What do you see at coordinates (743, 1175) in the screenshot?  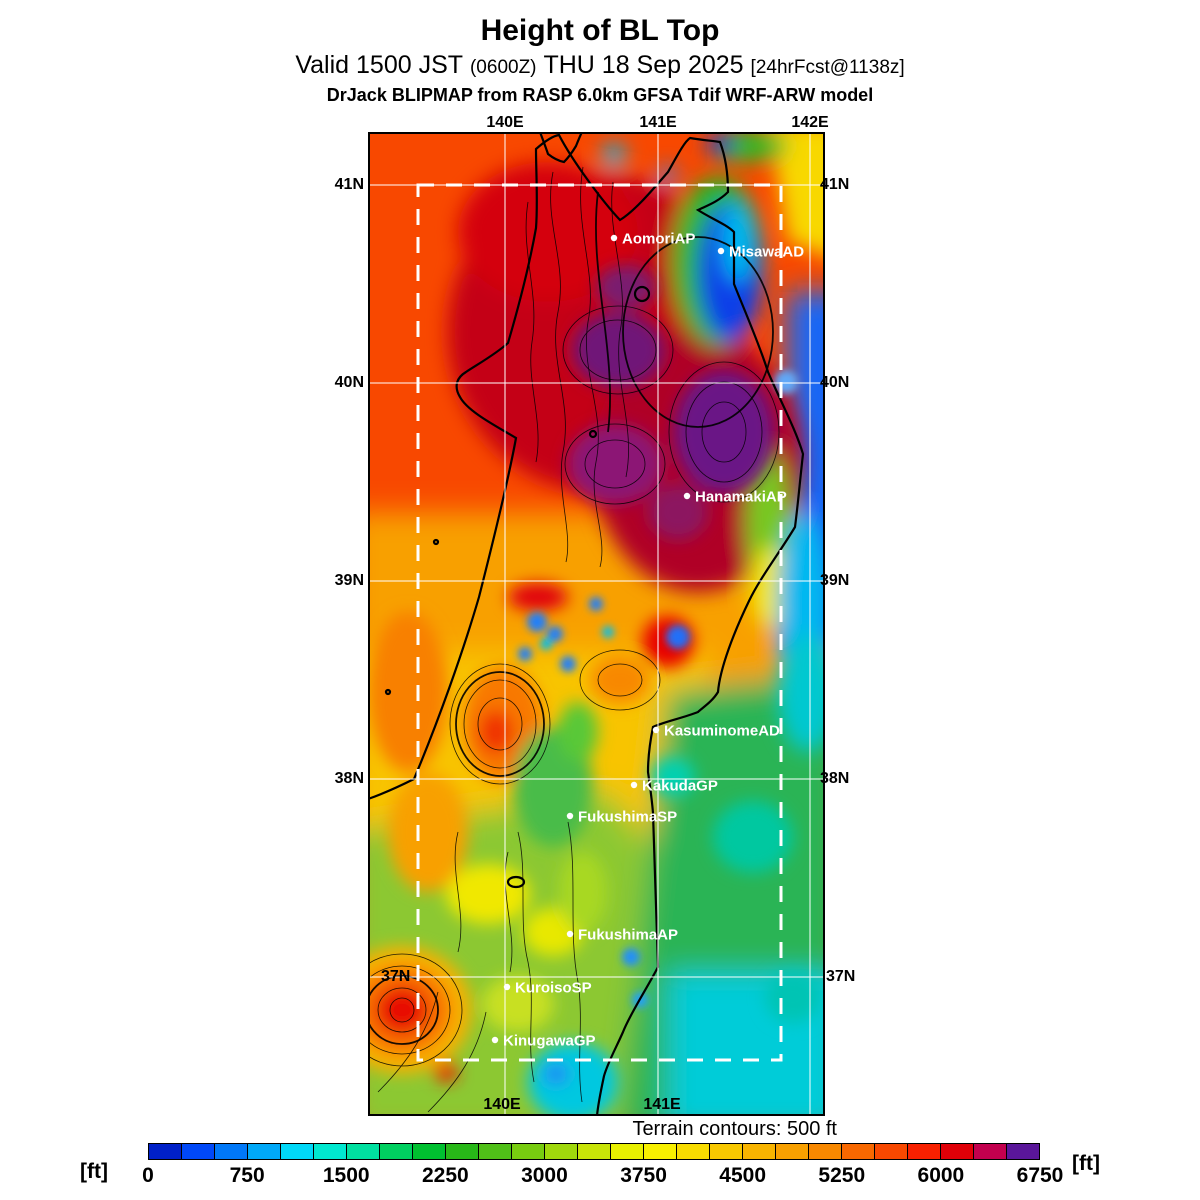 I see `colorbar-tick: 4500` at bounding box center [743, 1175].